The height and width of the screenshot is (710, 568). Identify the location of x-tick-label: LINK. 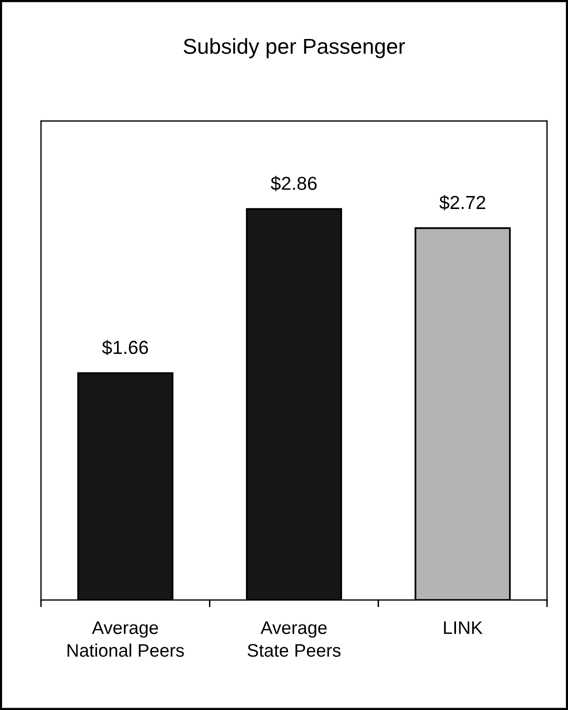
(463, 627).